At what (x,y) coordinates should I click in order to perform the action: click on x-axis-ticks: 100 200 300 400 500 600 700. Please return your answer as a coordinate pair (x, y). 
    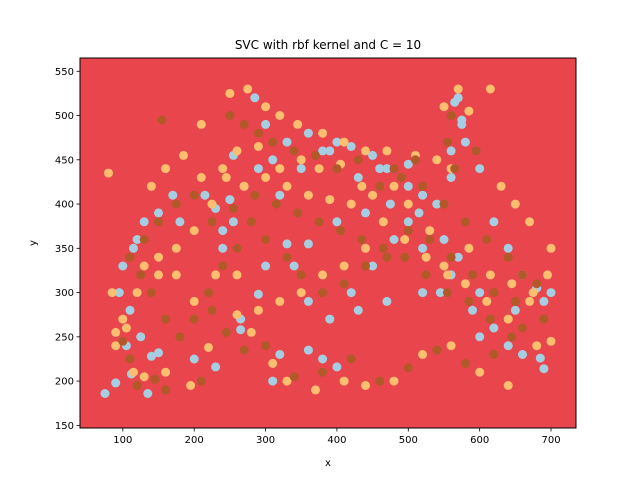
    Looking at the image, I should click on (337, 437).